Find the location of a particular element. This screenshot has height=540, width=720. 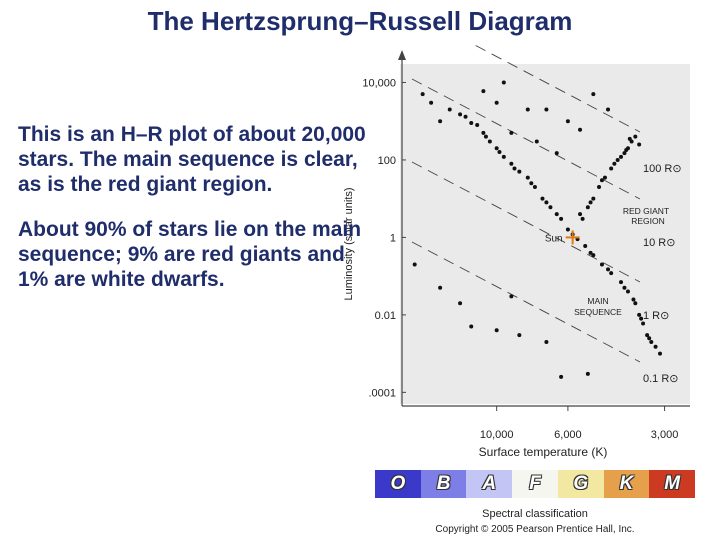

radius-line-label: 0.1 R⊙ is located at coordinates (661, 379).